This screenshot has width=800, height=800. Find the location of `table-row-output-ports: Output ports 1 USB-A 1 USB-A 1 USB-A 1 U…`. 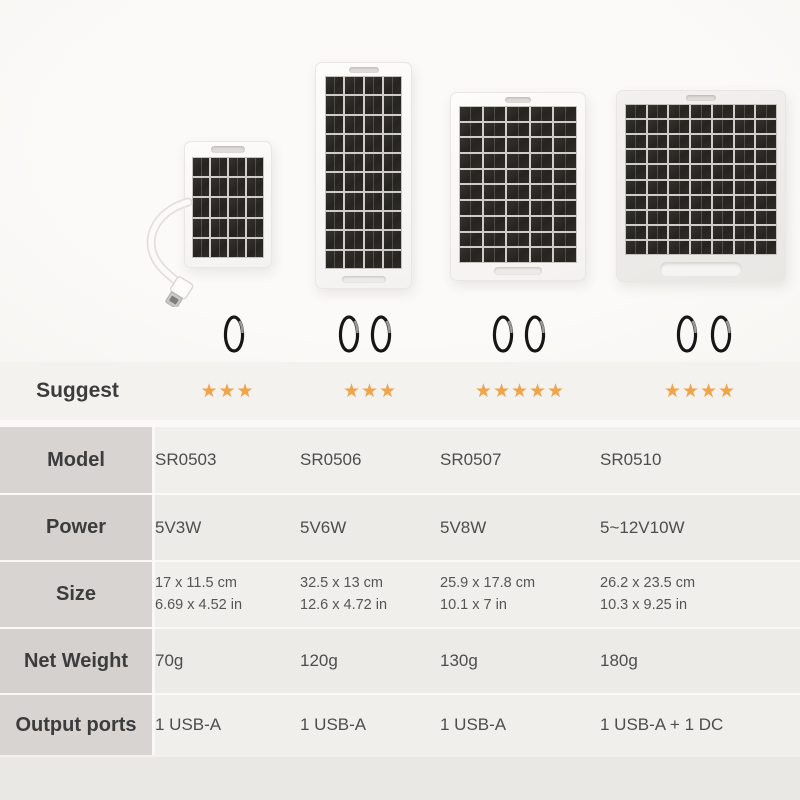

table-row-output-ports: Output ports 1 USB-A 1 USB-A 1 USB-A 1 U… is located at coordinates (400, 725).